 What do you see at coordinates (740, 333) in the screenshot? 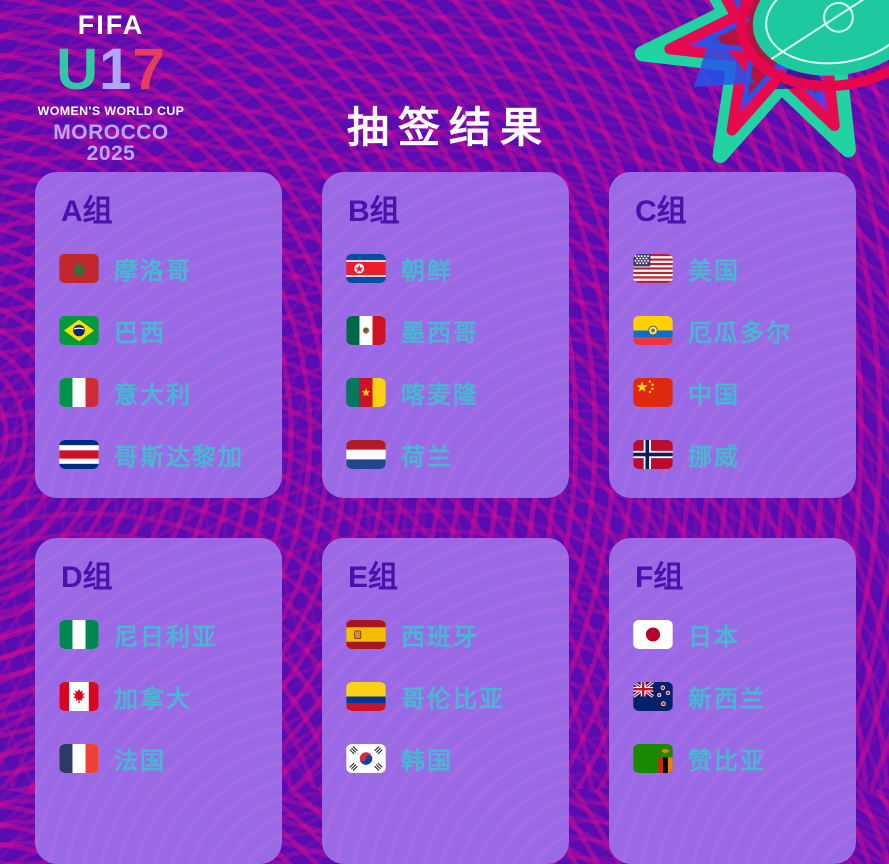
I see `team-name: 厄瓜多尔` at bounding box center [740, 333].